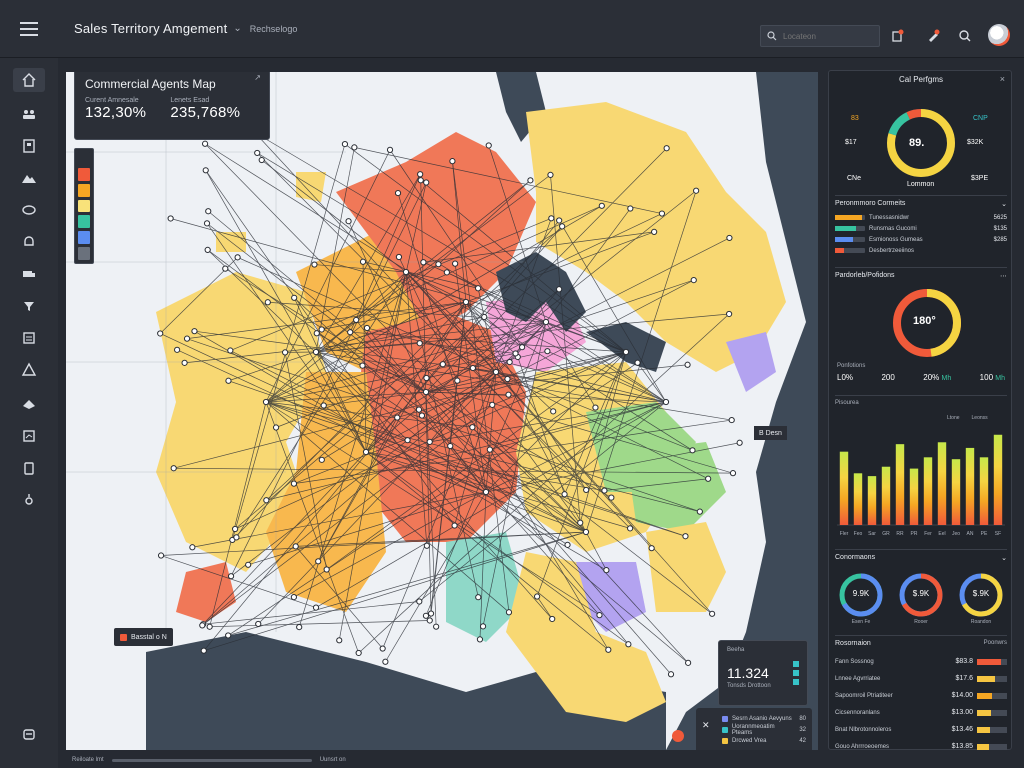 The image size is (1024, 768). What do you see at coordinates (686, 567) in the screenshot?
I see `region-carolinas` at bounding box center [686, 567].